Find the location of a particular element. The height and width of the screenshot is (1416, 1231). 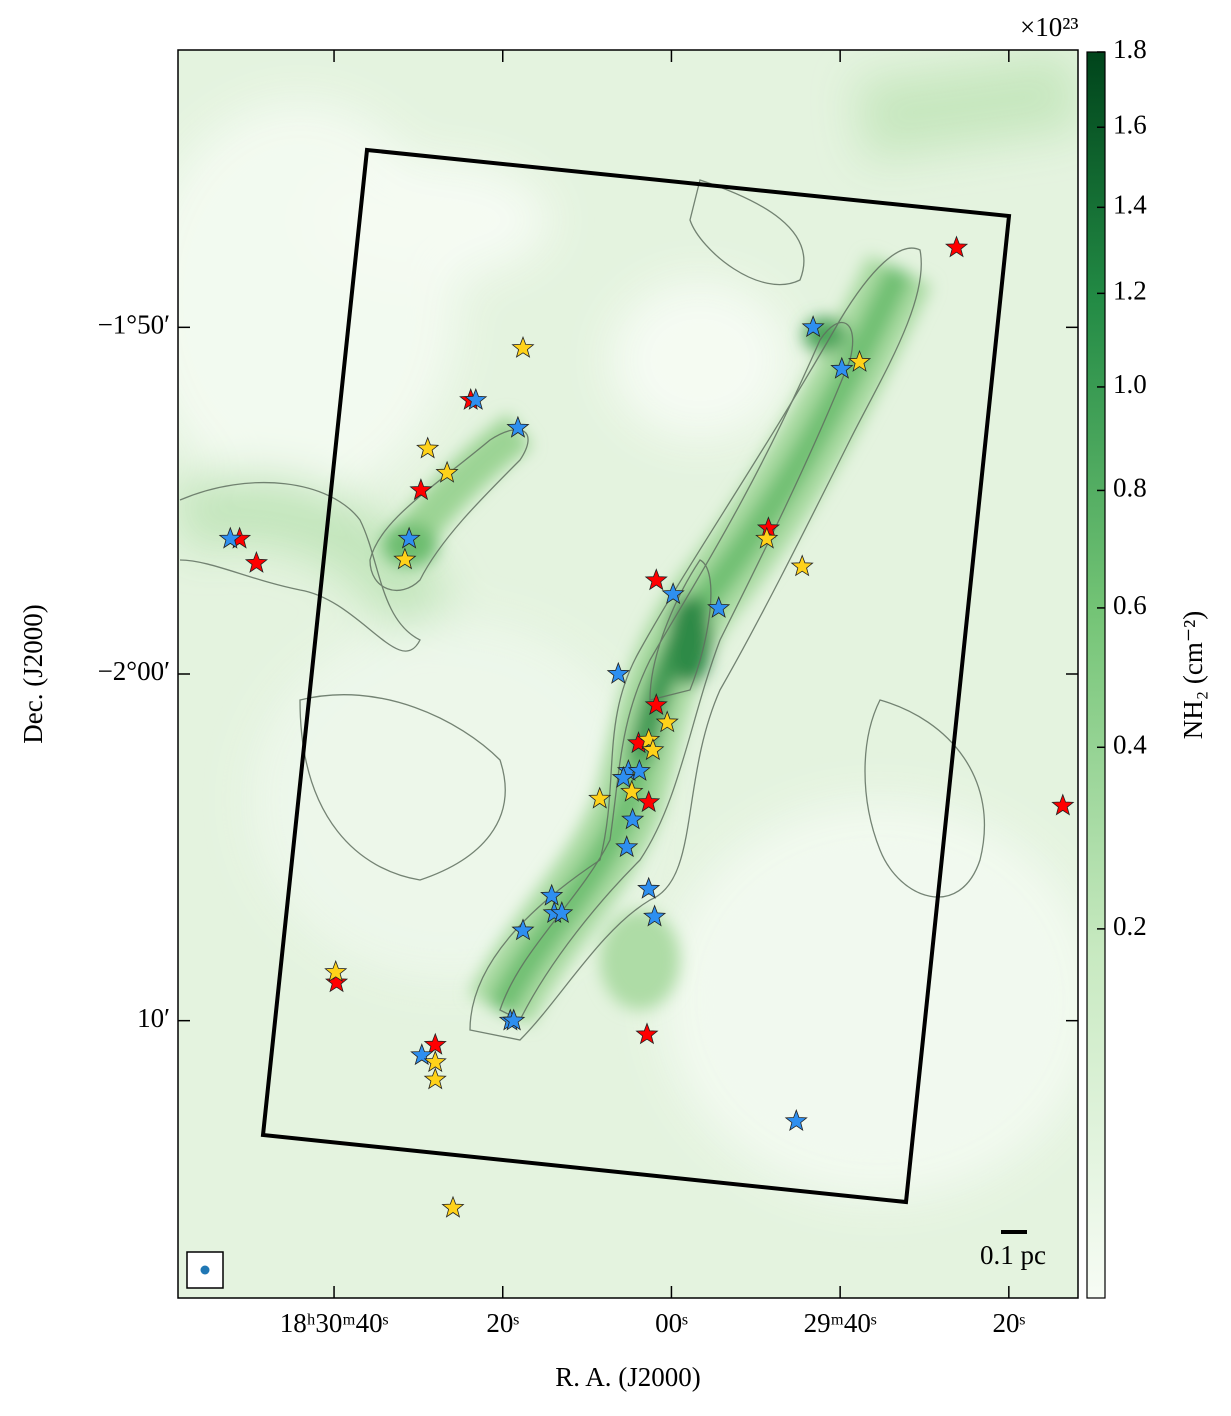

colorbar-tick-label: 0.4 is located at coordinates (1130, 744).